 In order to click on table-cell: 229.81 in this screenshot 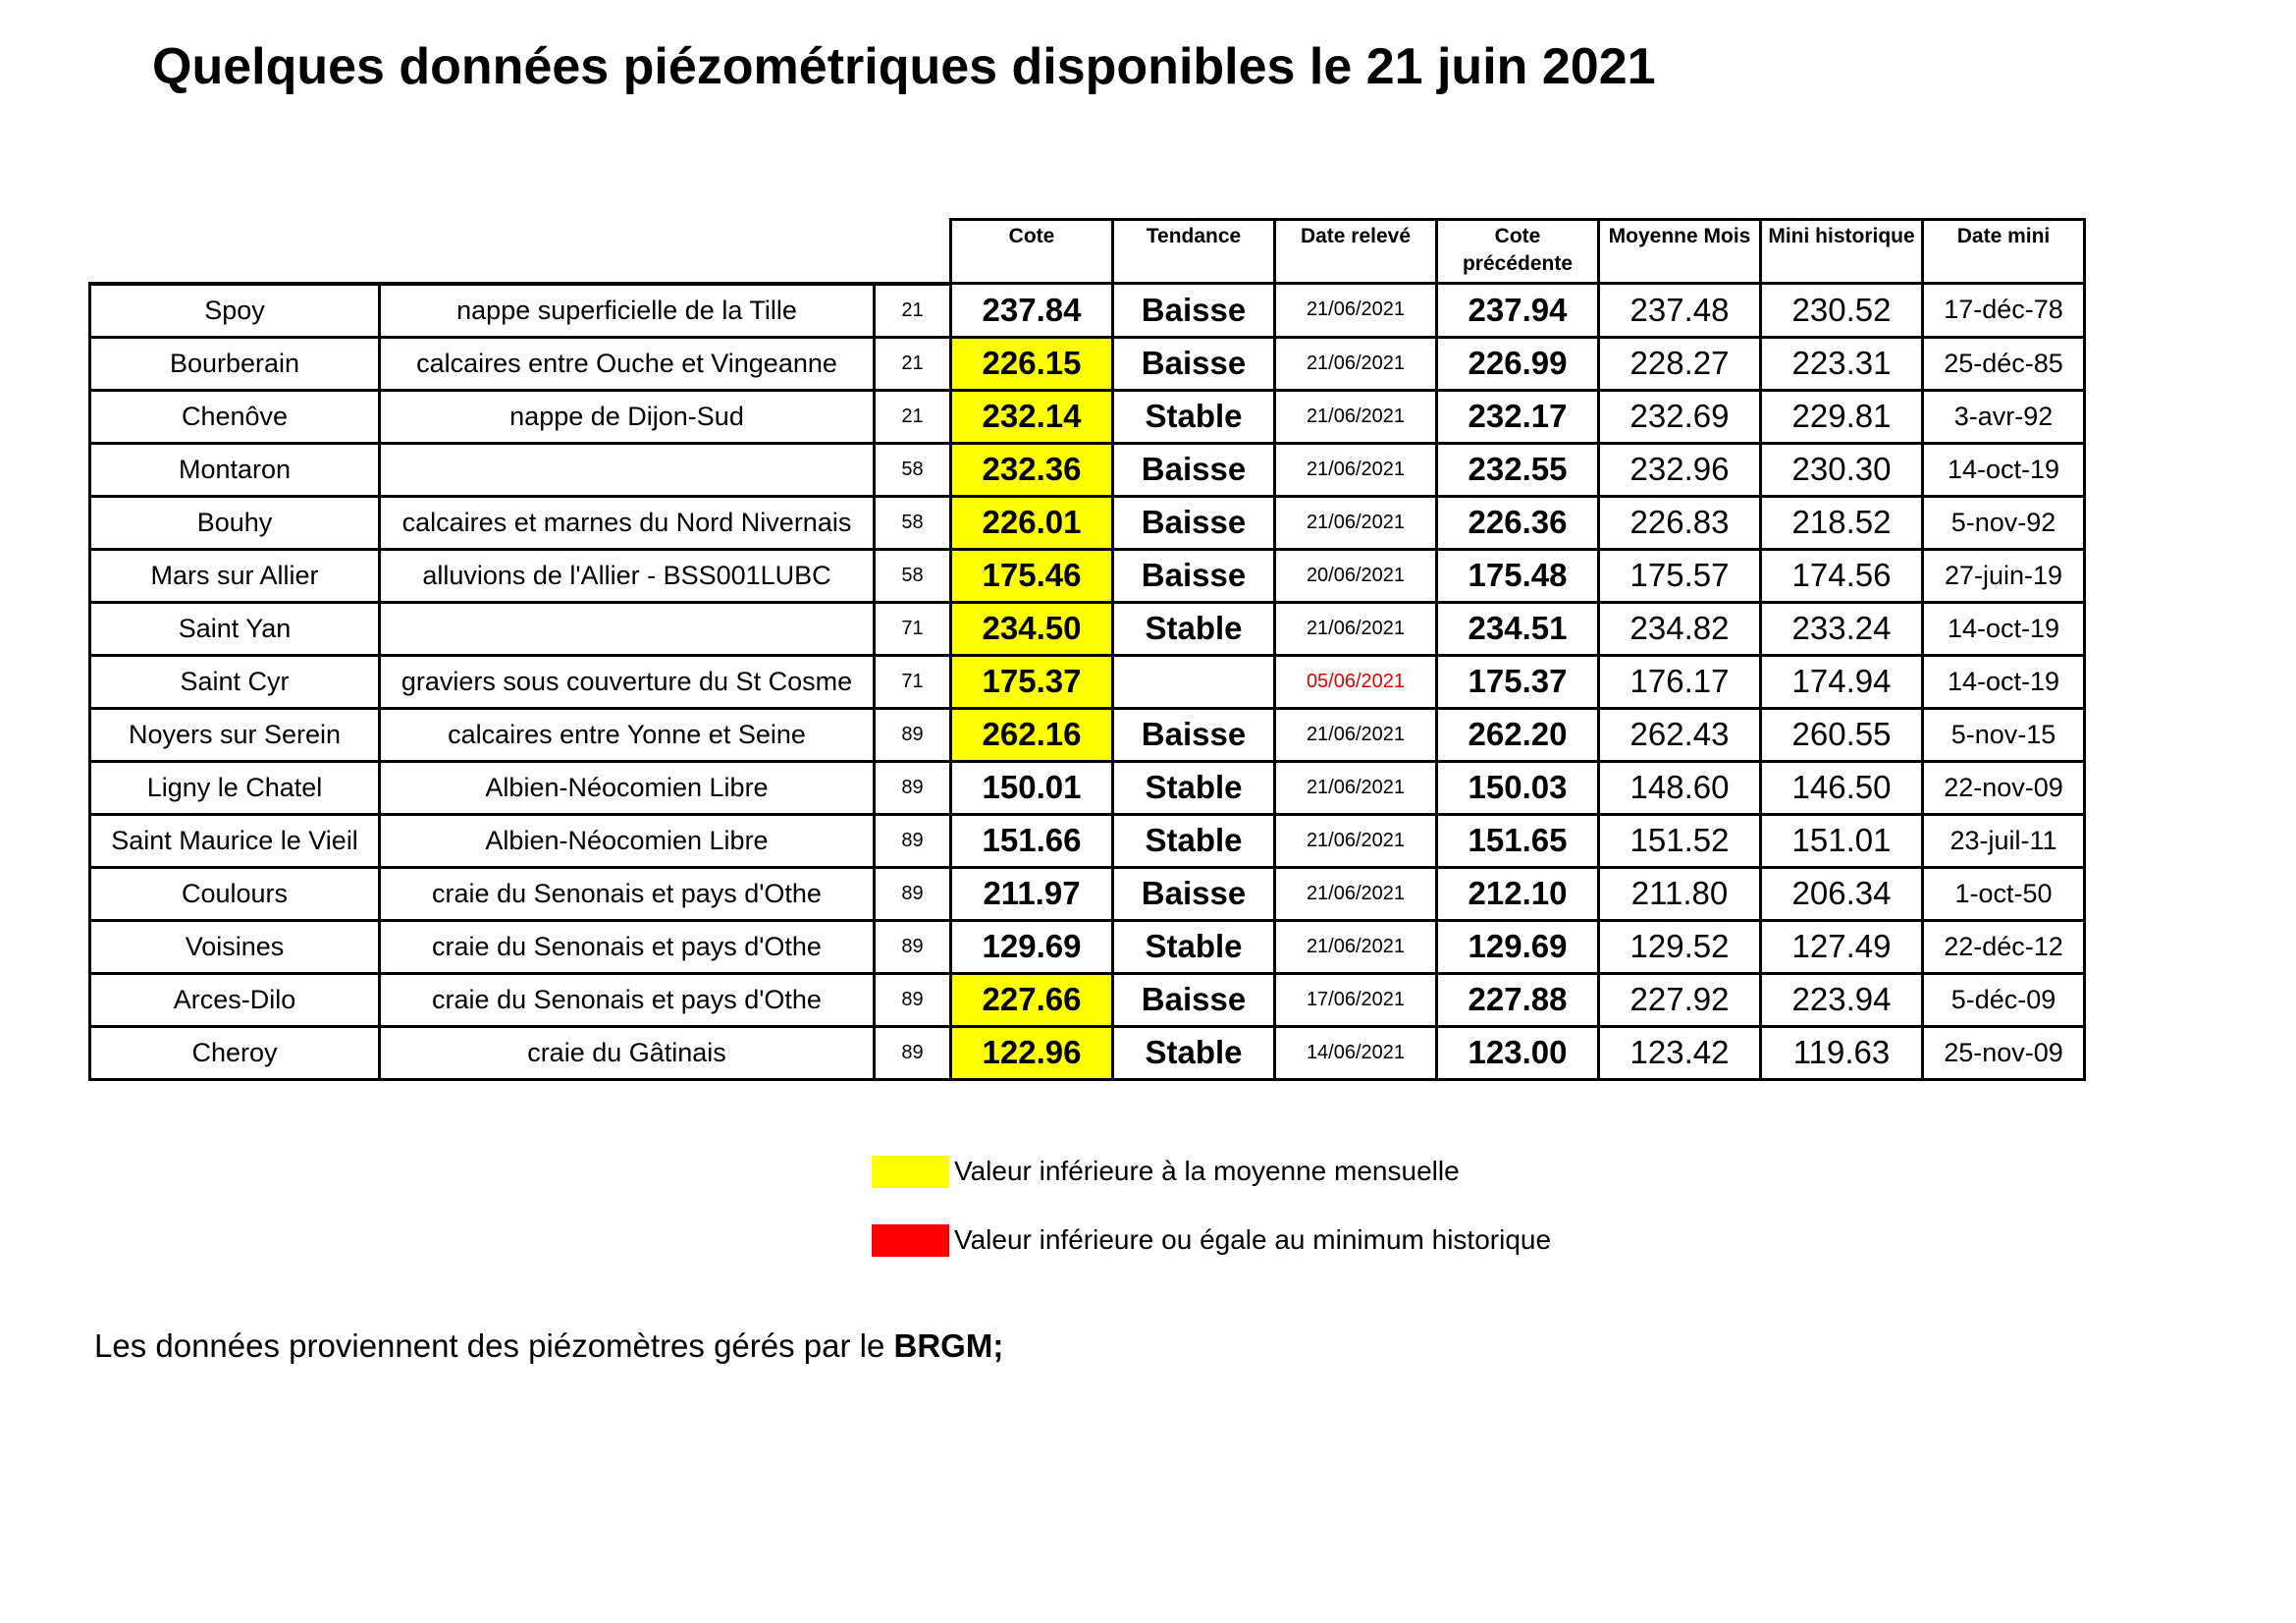, I will do `click(1842, 417)`.